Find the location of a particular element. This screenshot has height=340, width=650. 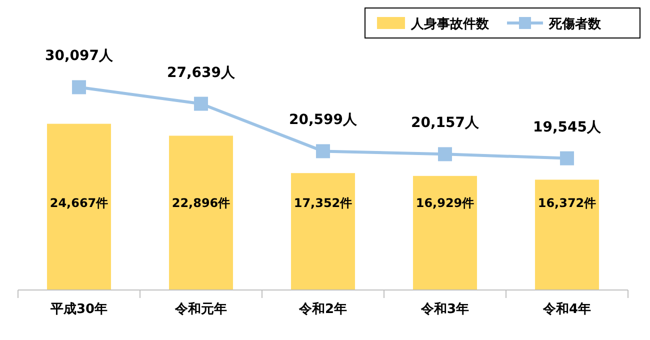

data-label: 27,639人 is located at coordinates (201, 72).